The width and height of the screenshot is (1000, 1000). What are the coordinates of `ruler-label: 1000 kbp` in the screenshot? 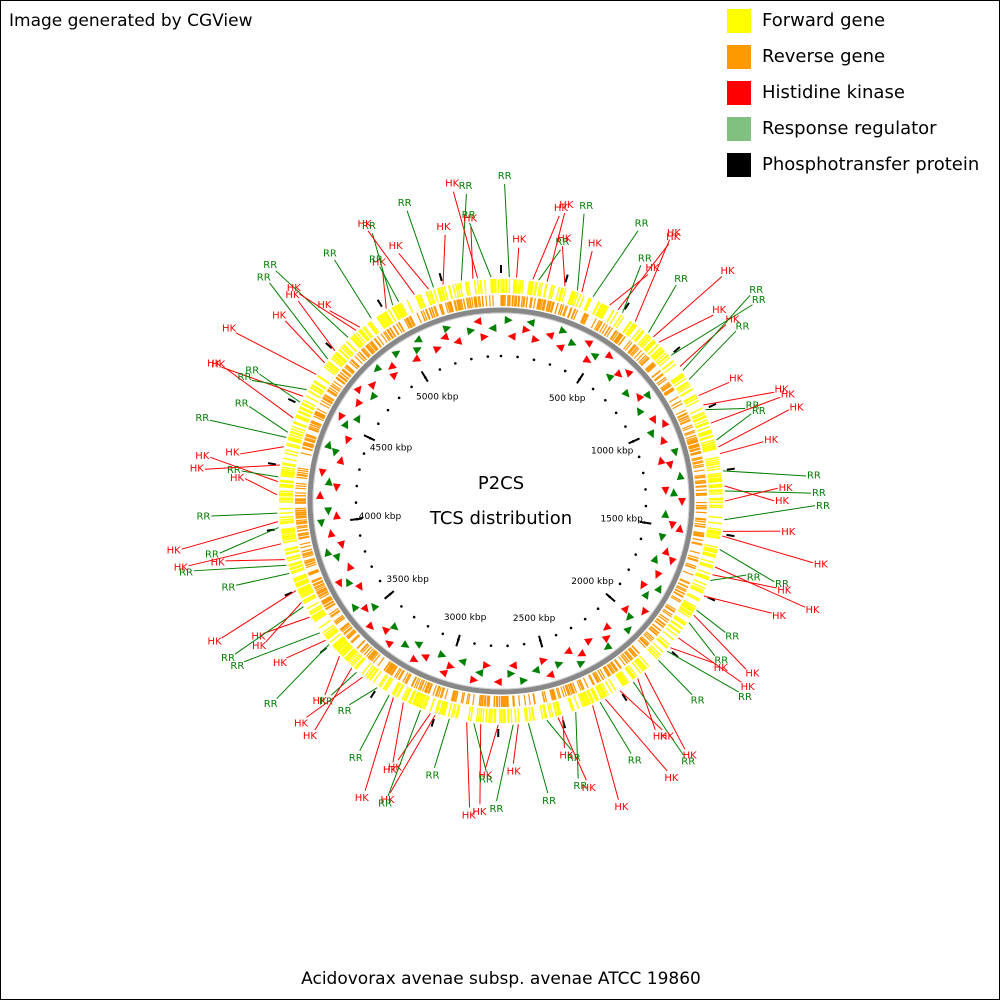 It's located at (612, 451).